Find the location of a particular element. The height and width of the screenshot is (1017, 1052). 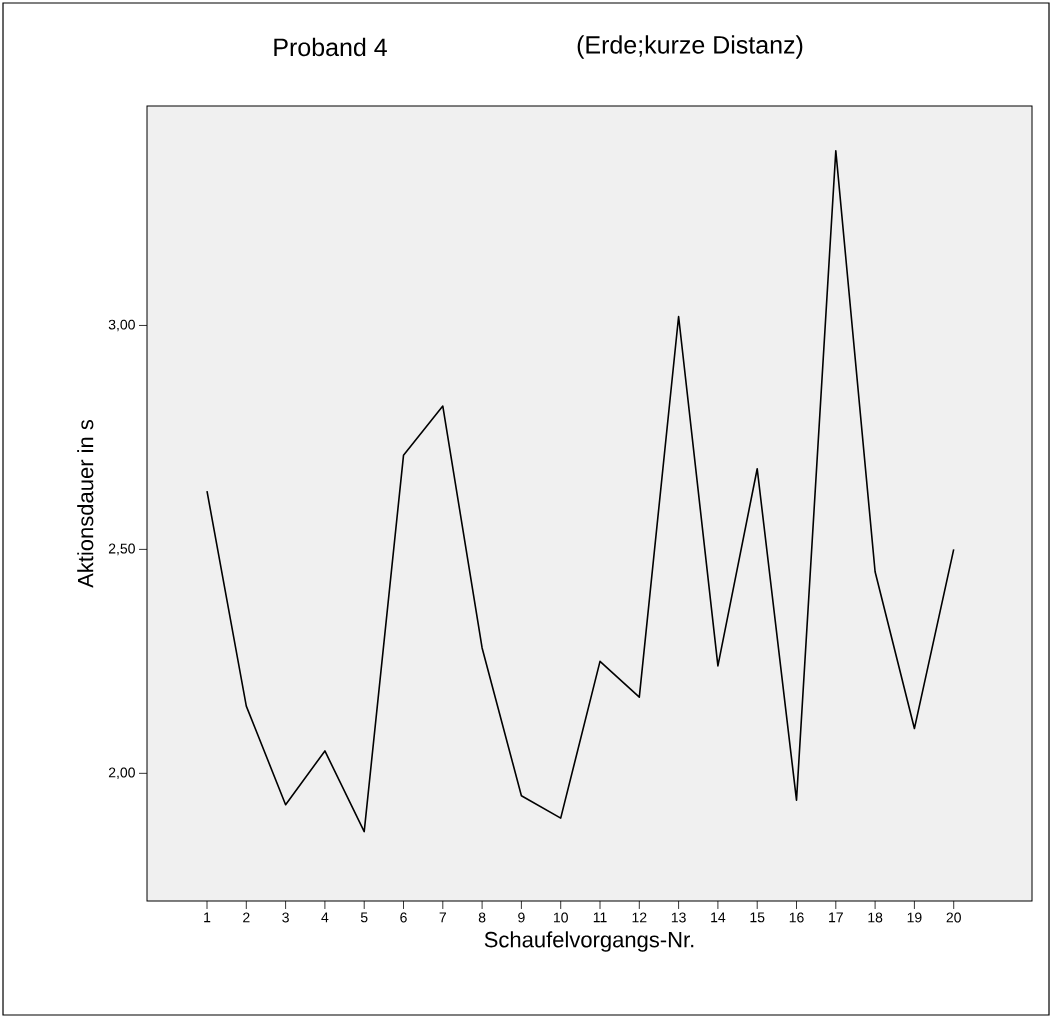

x-tick-label: 6 is located at coordinates (403, 917).